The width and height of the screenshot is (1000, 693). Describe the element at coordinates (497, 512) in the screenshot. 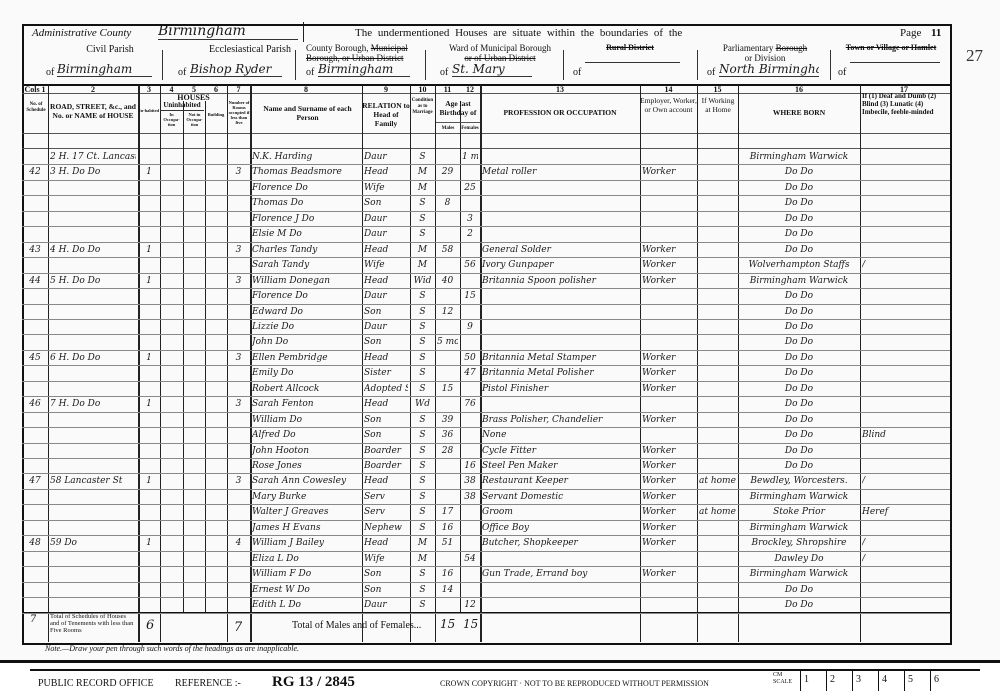

I see `cell-occ: Groom` at that location.